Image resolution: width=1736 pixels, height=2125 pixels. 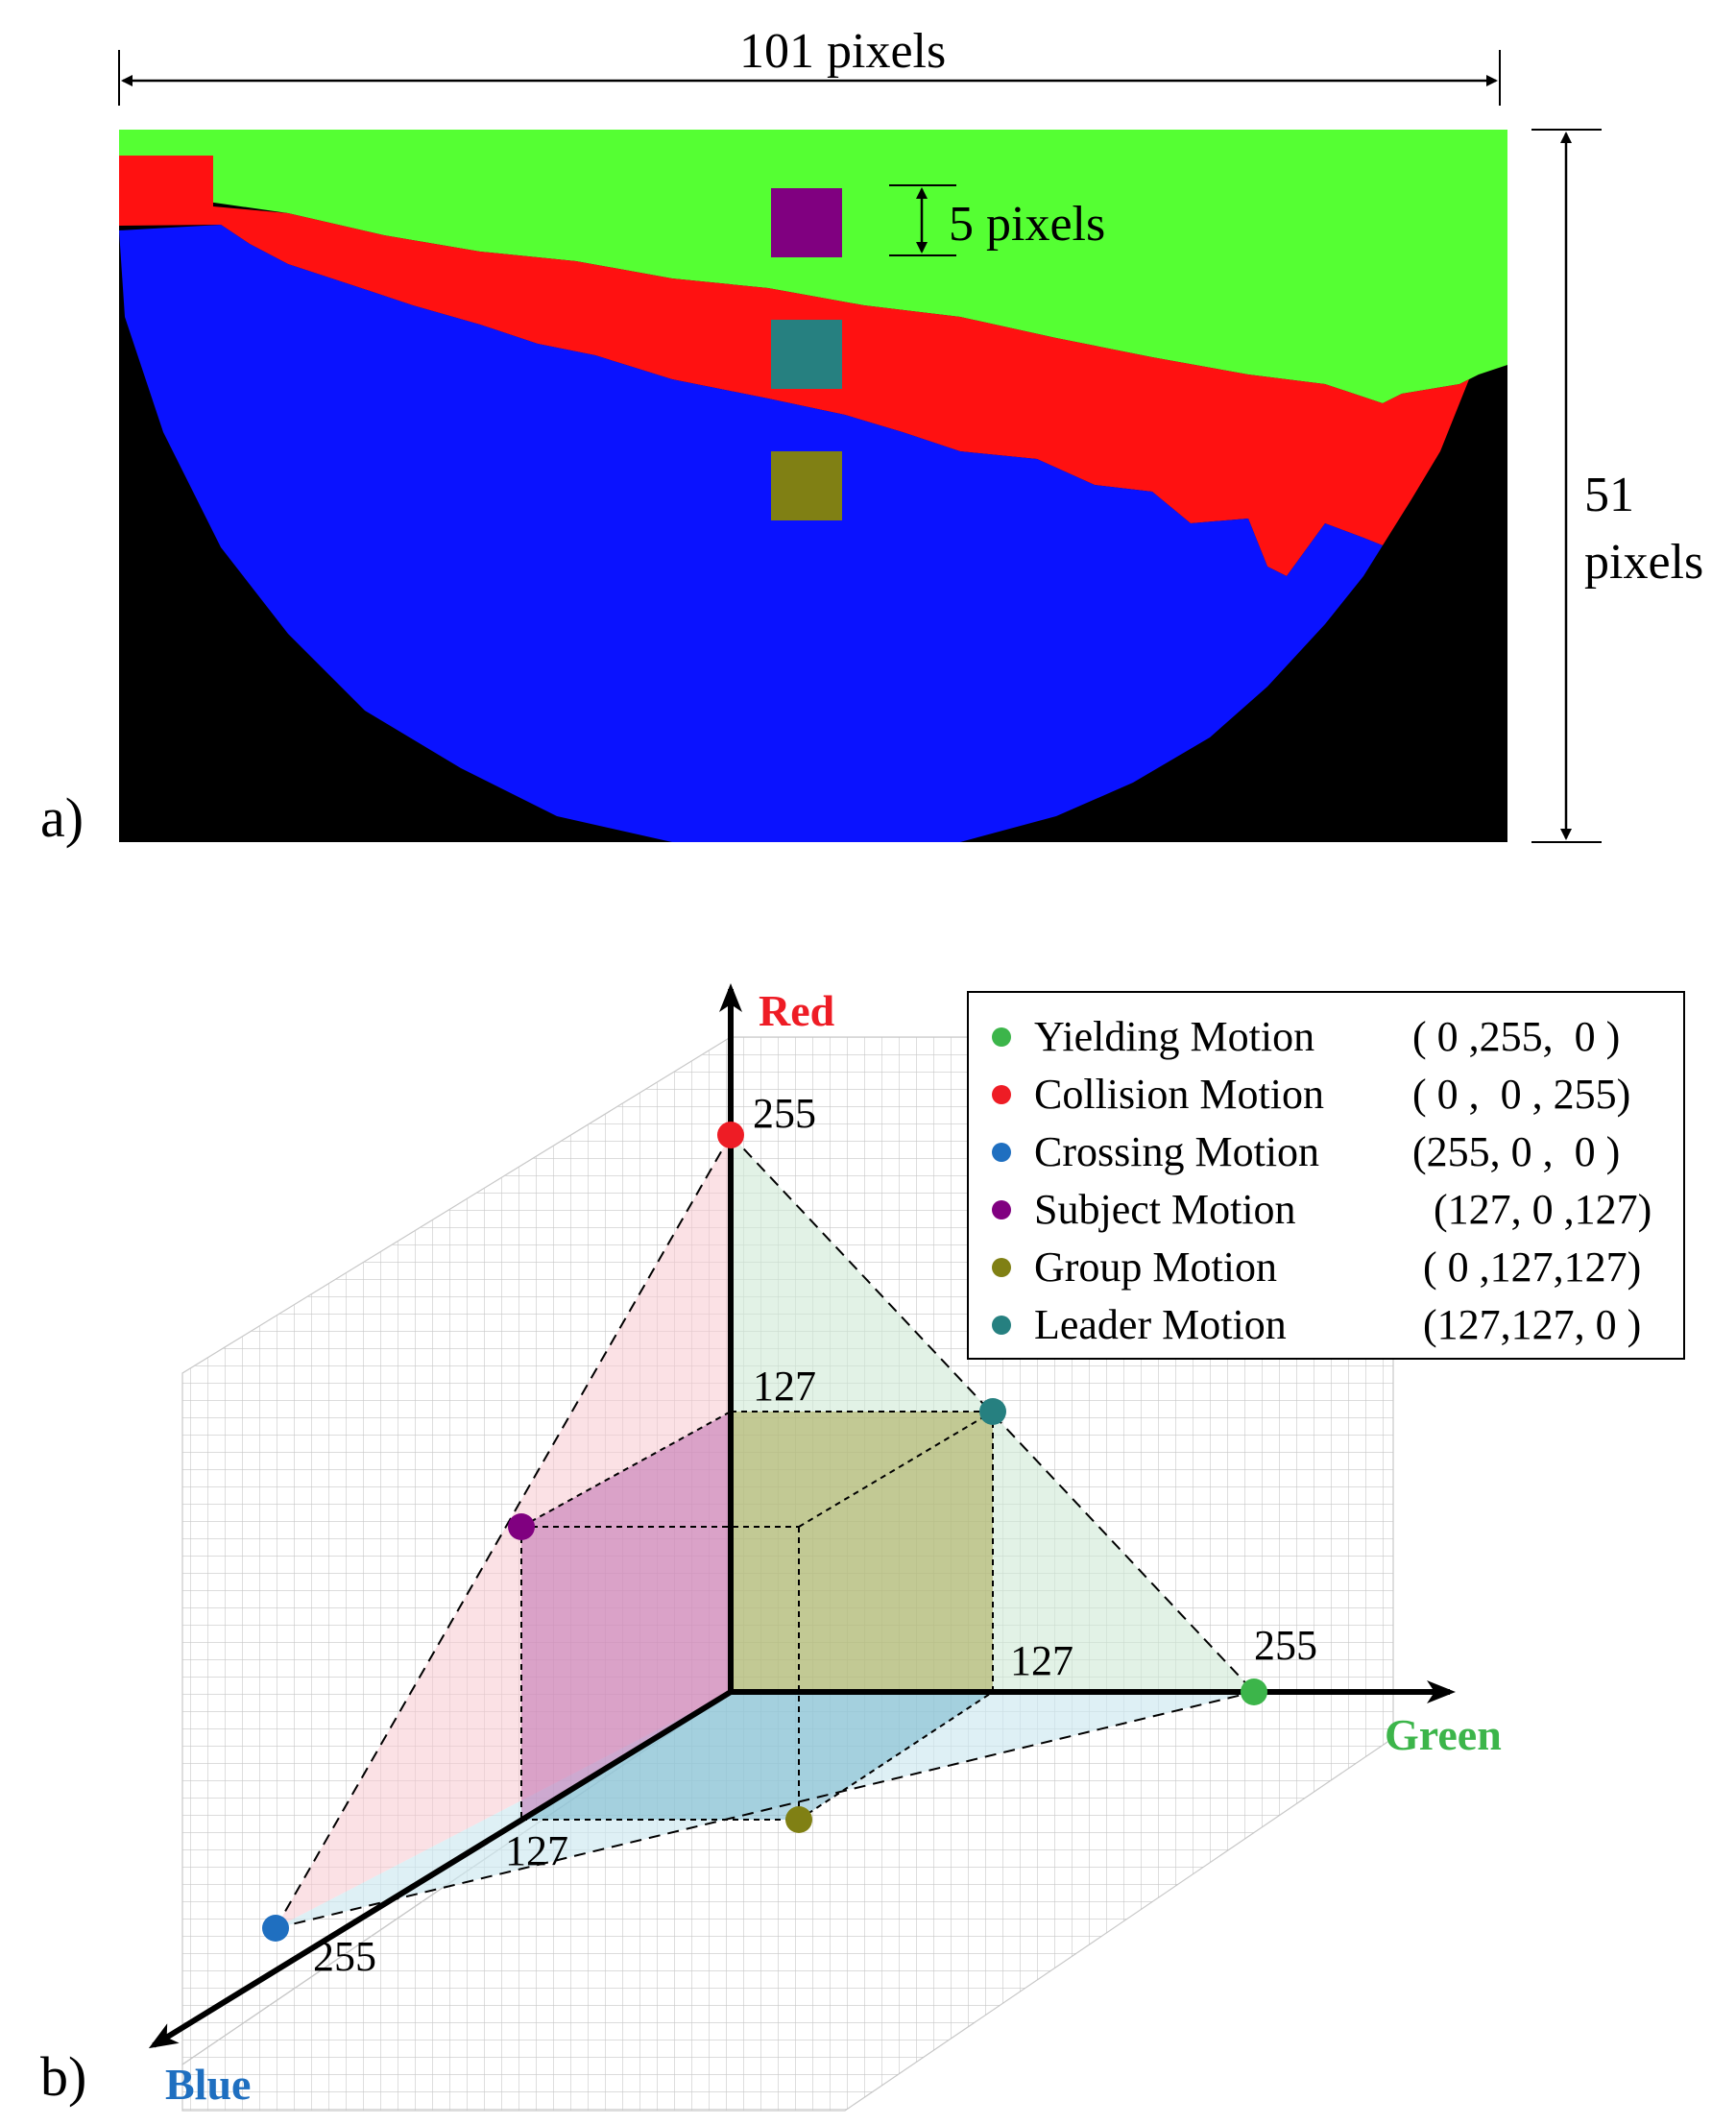 What do you see at coordinates (1609, 495) in the screenshot?
I see `height-label-line1: 51` at bounding box center [1609, 495].